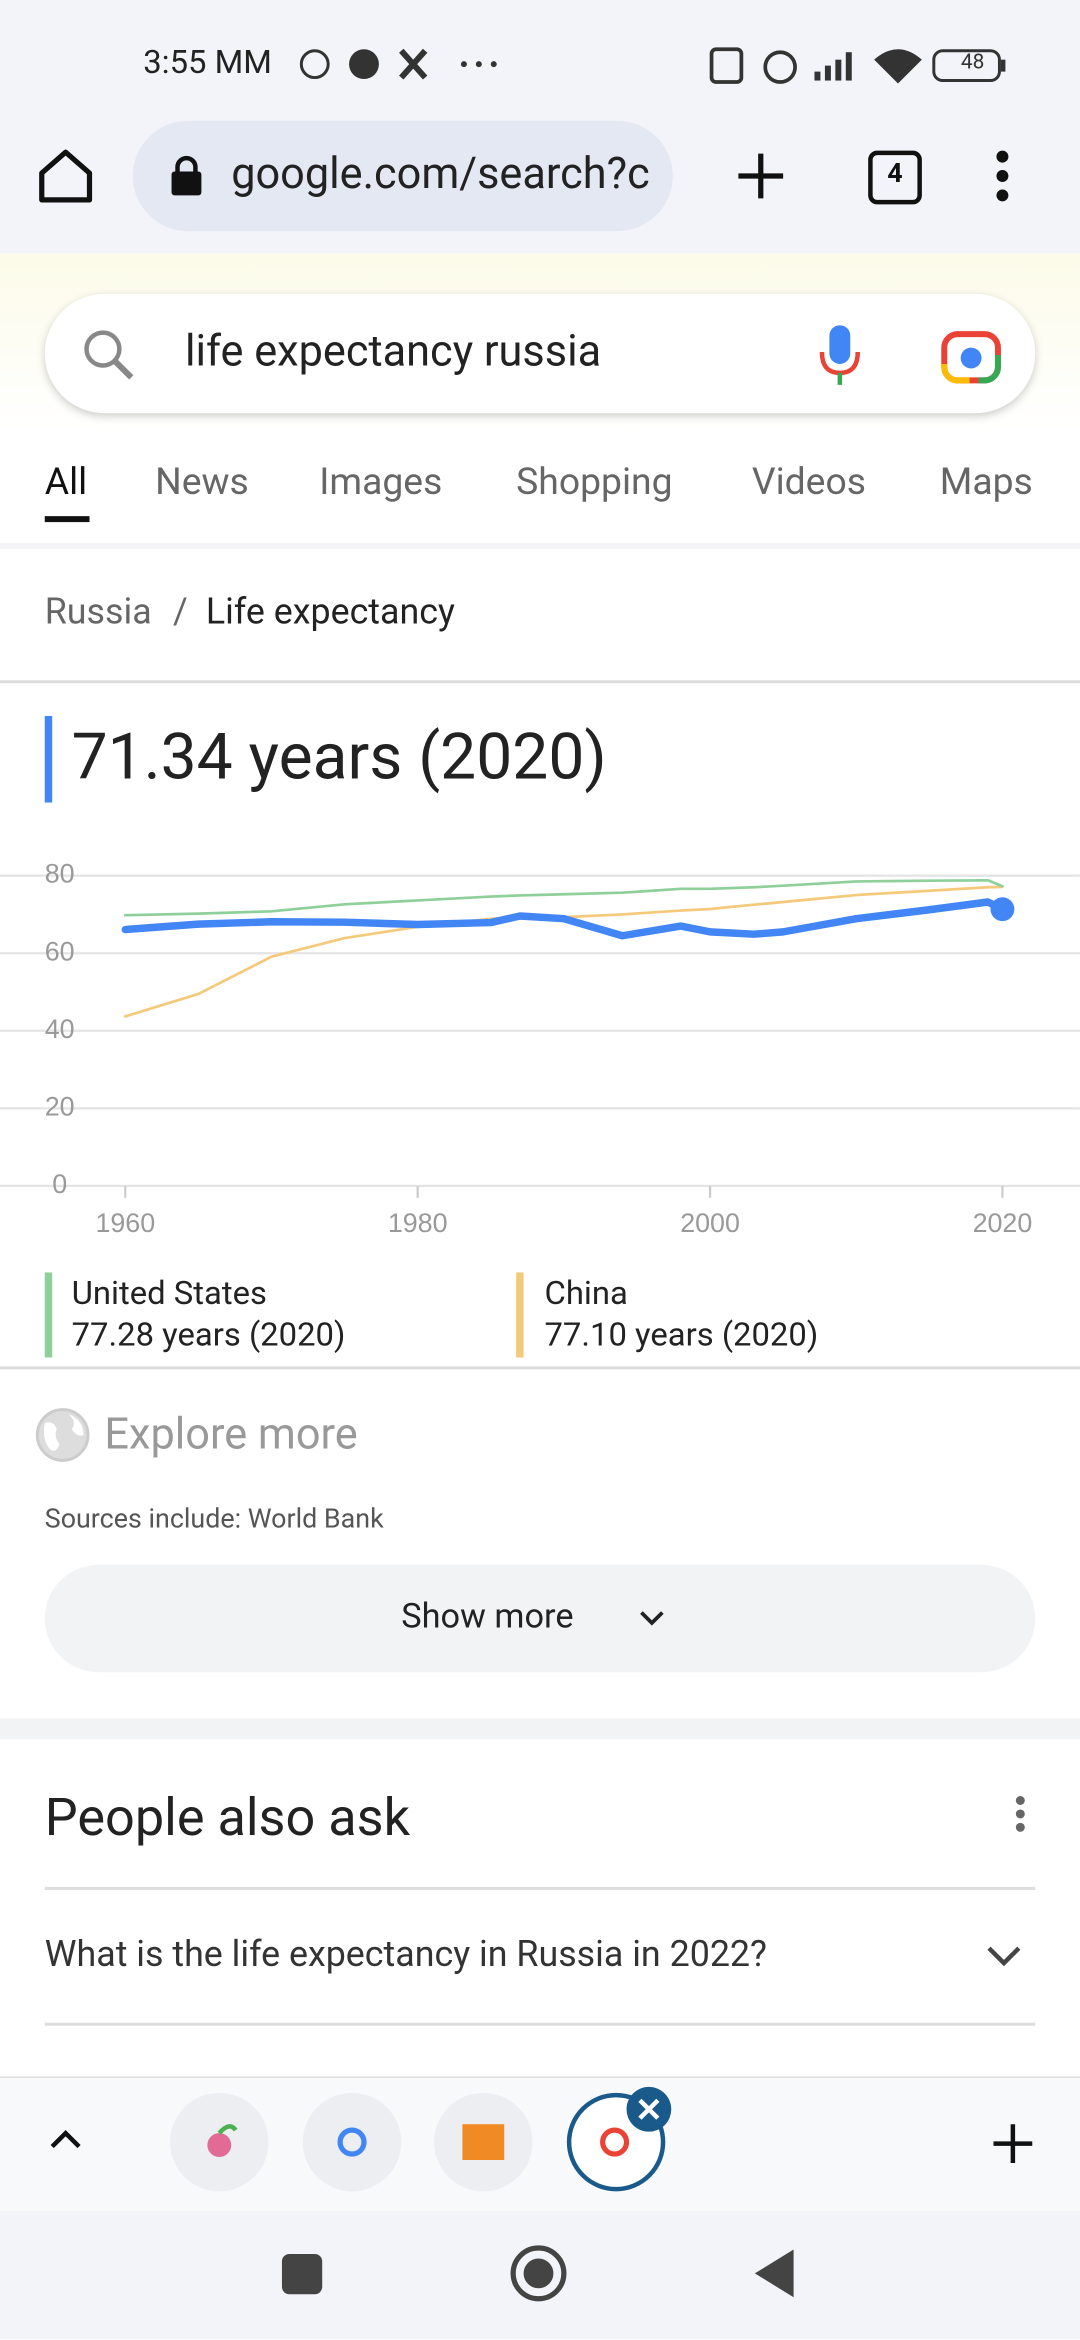 This screenshot has height=2340, width=1080. I want to click on y-tick-label: 20, so click(60, 1106).